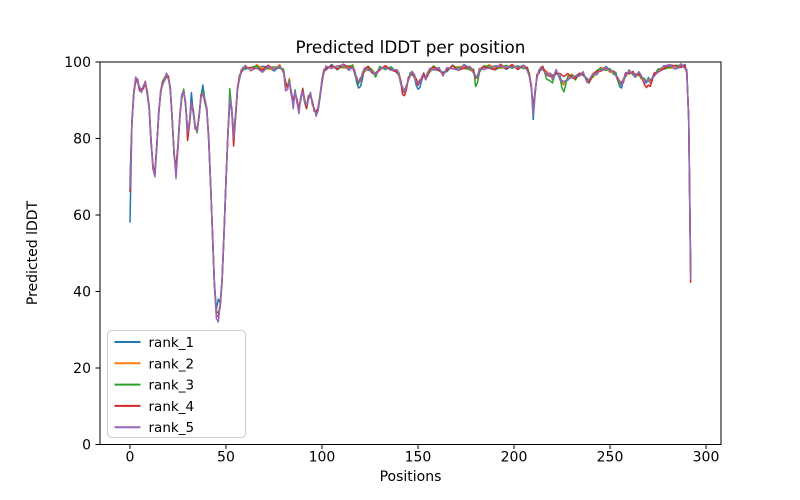 The image size is (800, 500). What do you see at coordinates (610, 458) in the screenshot?
I see `x-tick-label: 250` at bounding box center [610, 458].